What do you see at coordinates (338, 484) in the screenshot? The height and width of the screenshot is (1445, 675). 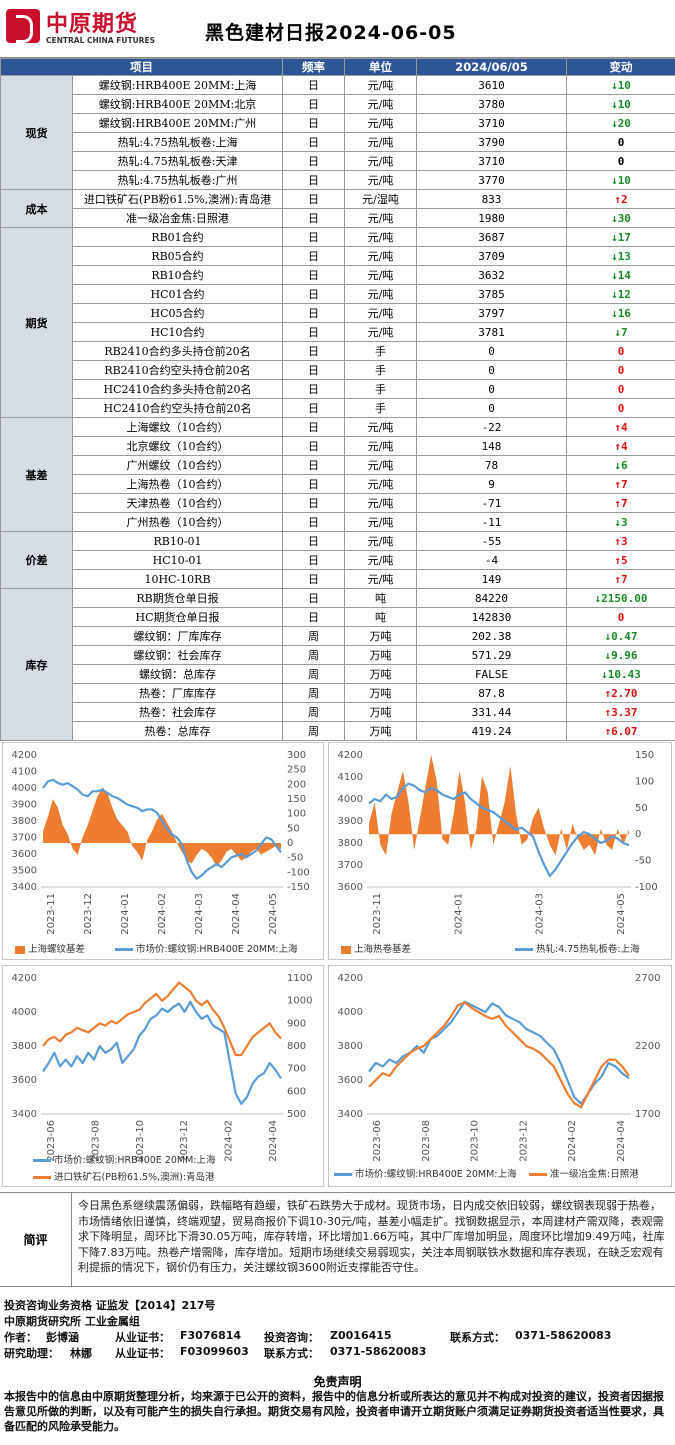 I see `table-row: 上海热卷（10合约）日元/吨 9 ↑7` at bounding box center [338, 484].